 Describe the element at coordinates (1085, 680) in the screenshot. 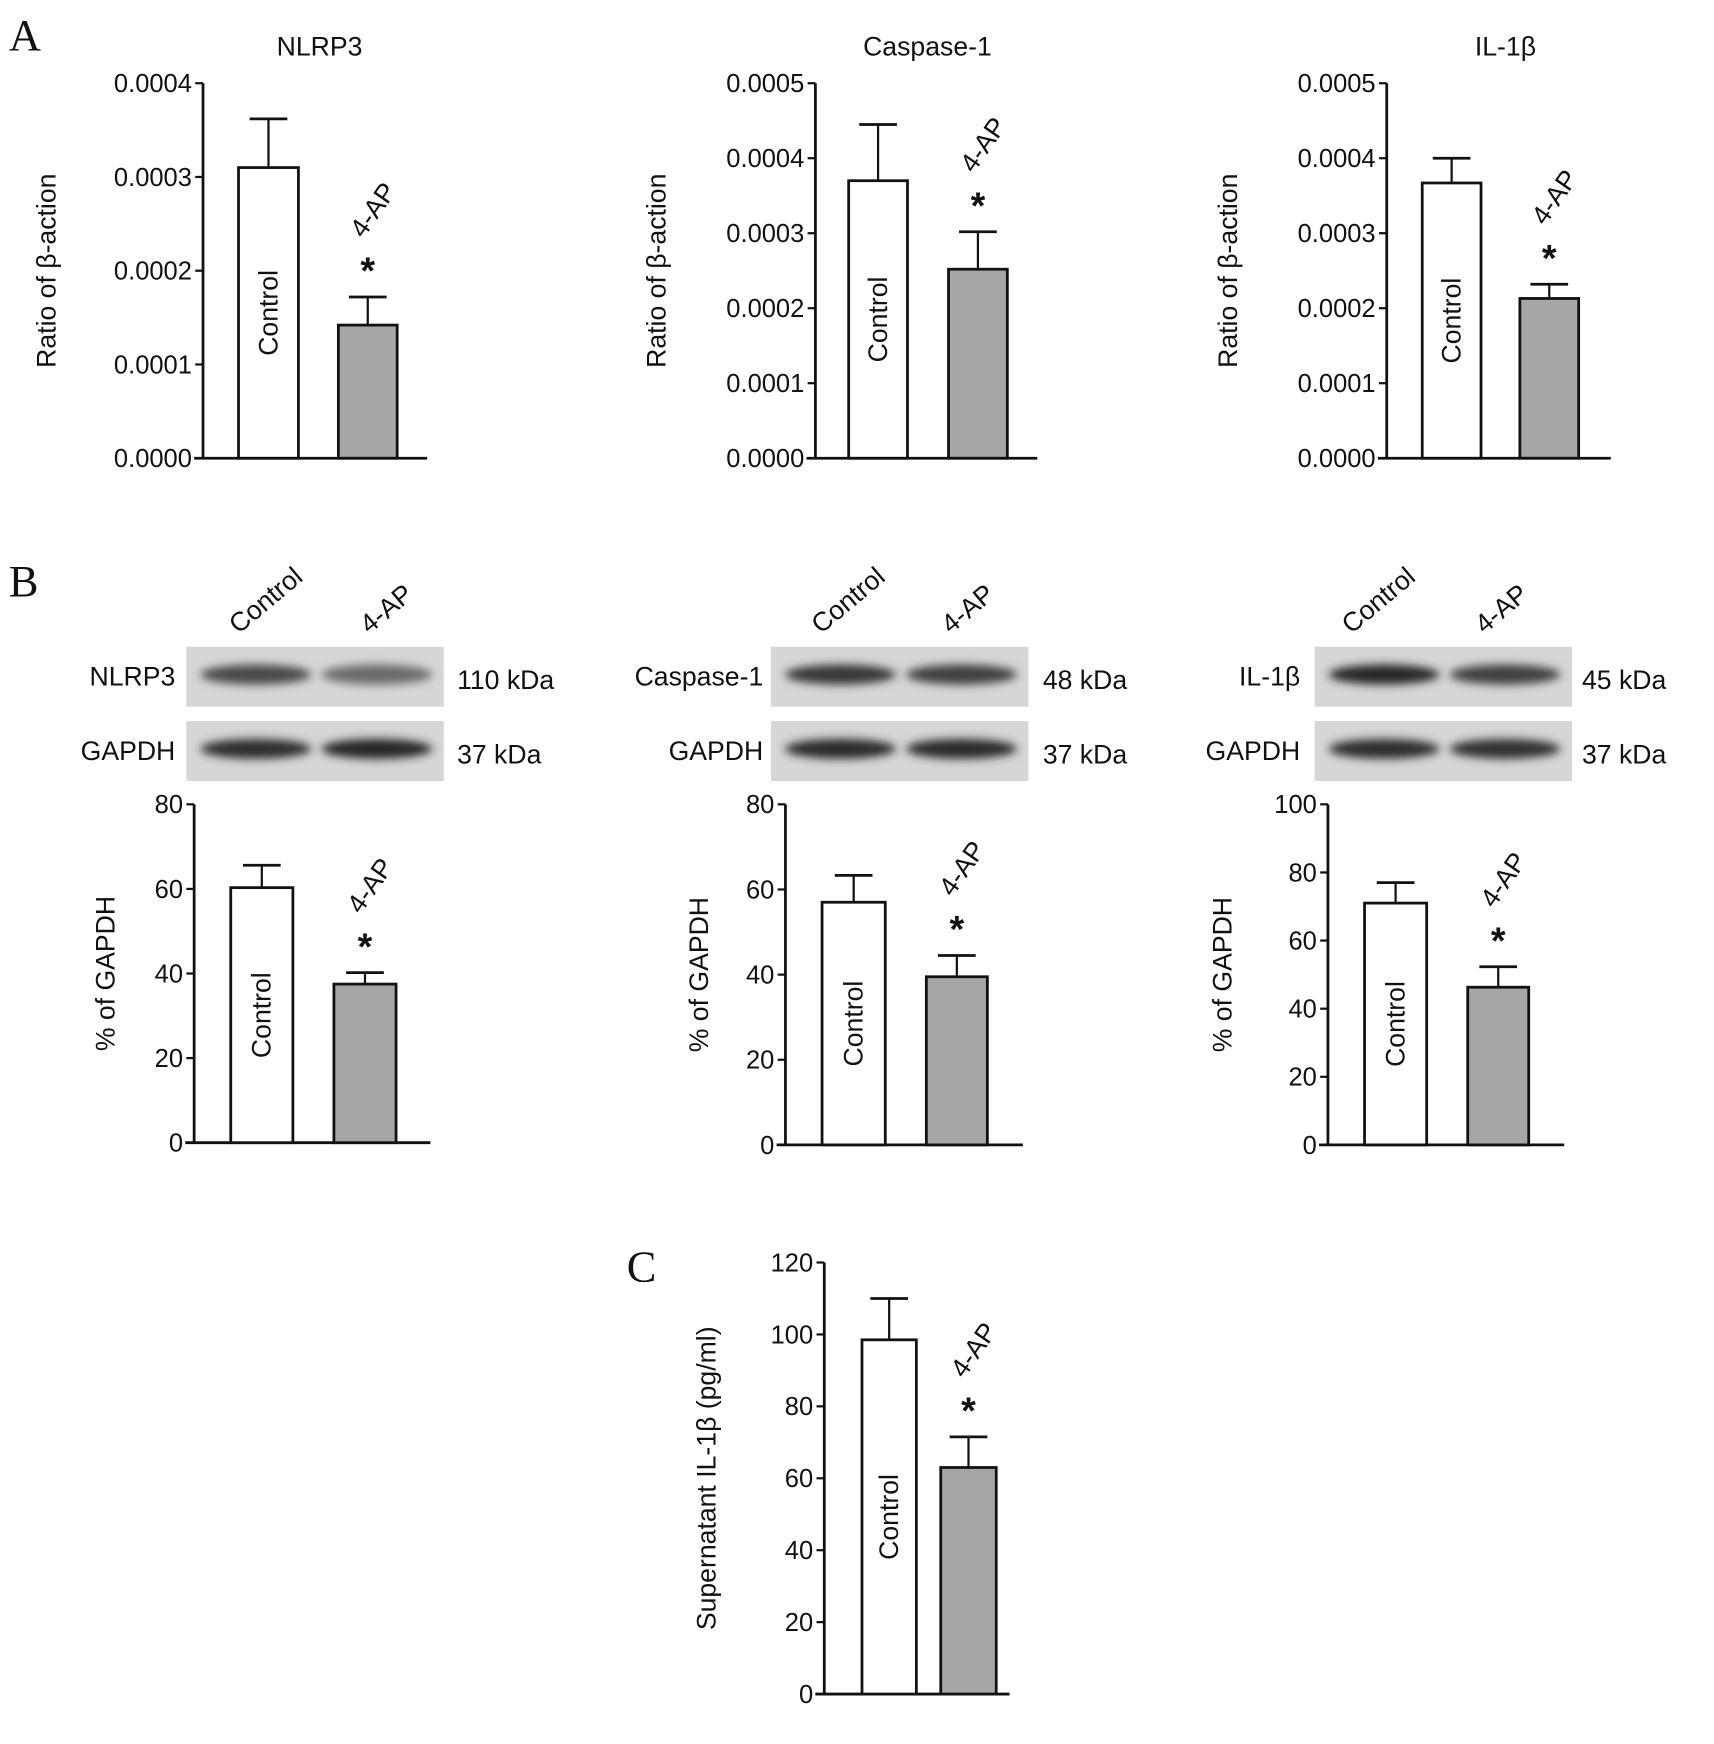

I see `blot-kda-label: 48 kDa` at that location.